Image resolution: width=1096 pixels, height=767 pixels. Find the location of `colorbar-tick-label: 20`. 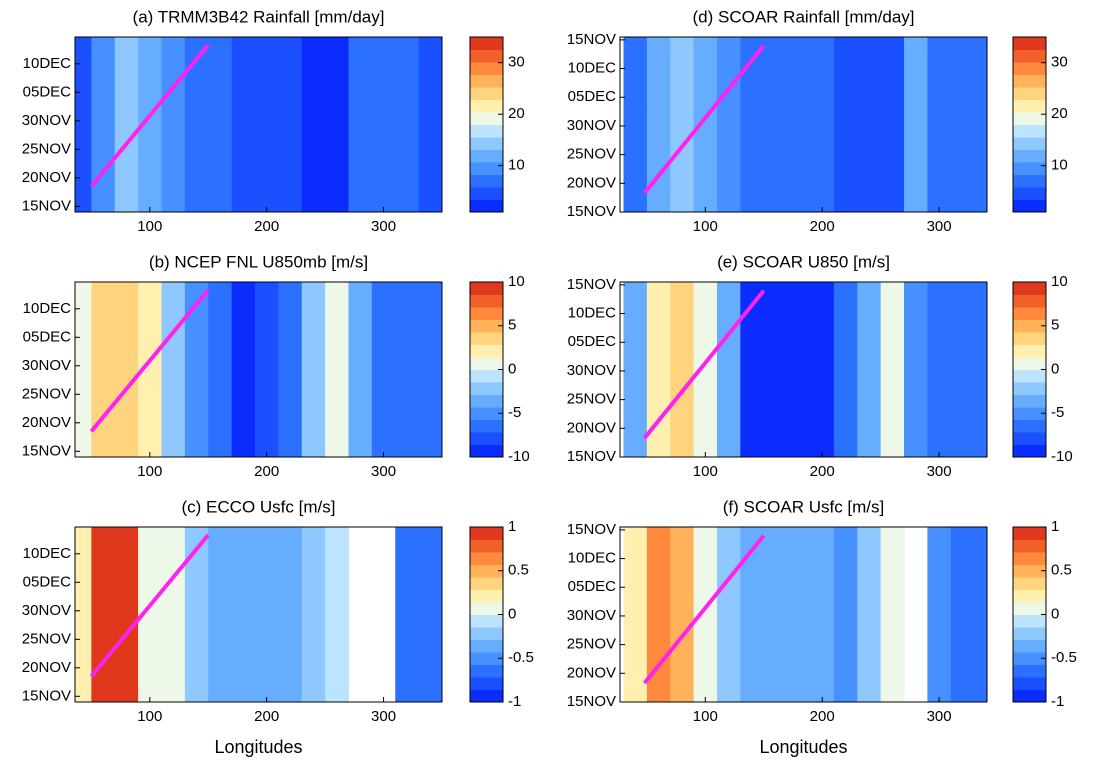

colorbar-tick-label: 20 is located at coordinates (1059, 113).